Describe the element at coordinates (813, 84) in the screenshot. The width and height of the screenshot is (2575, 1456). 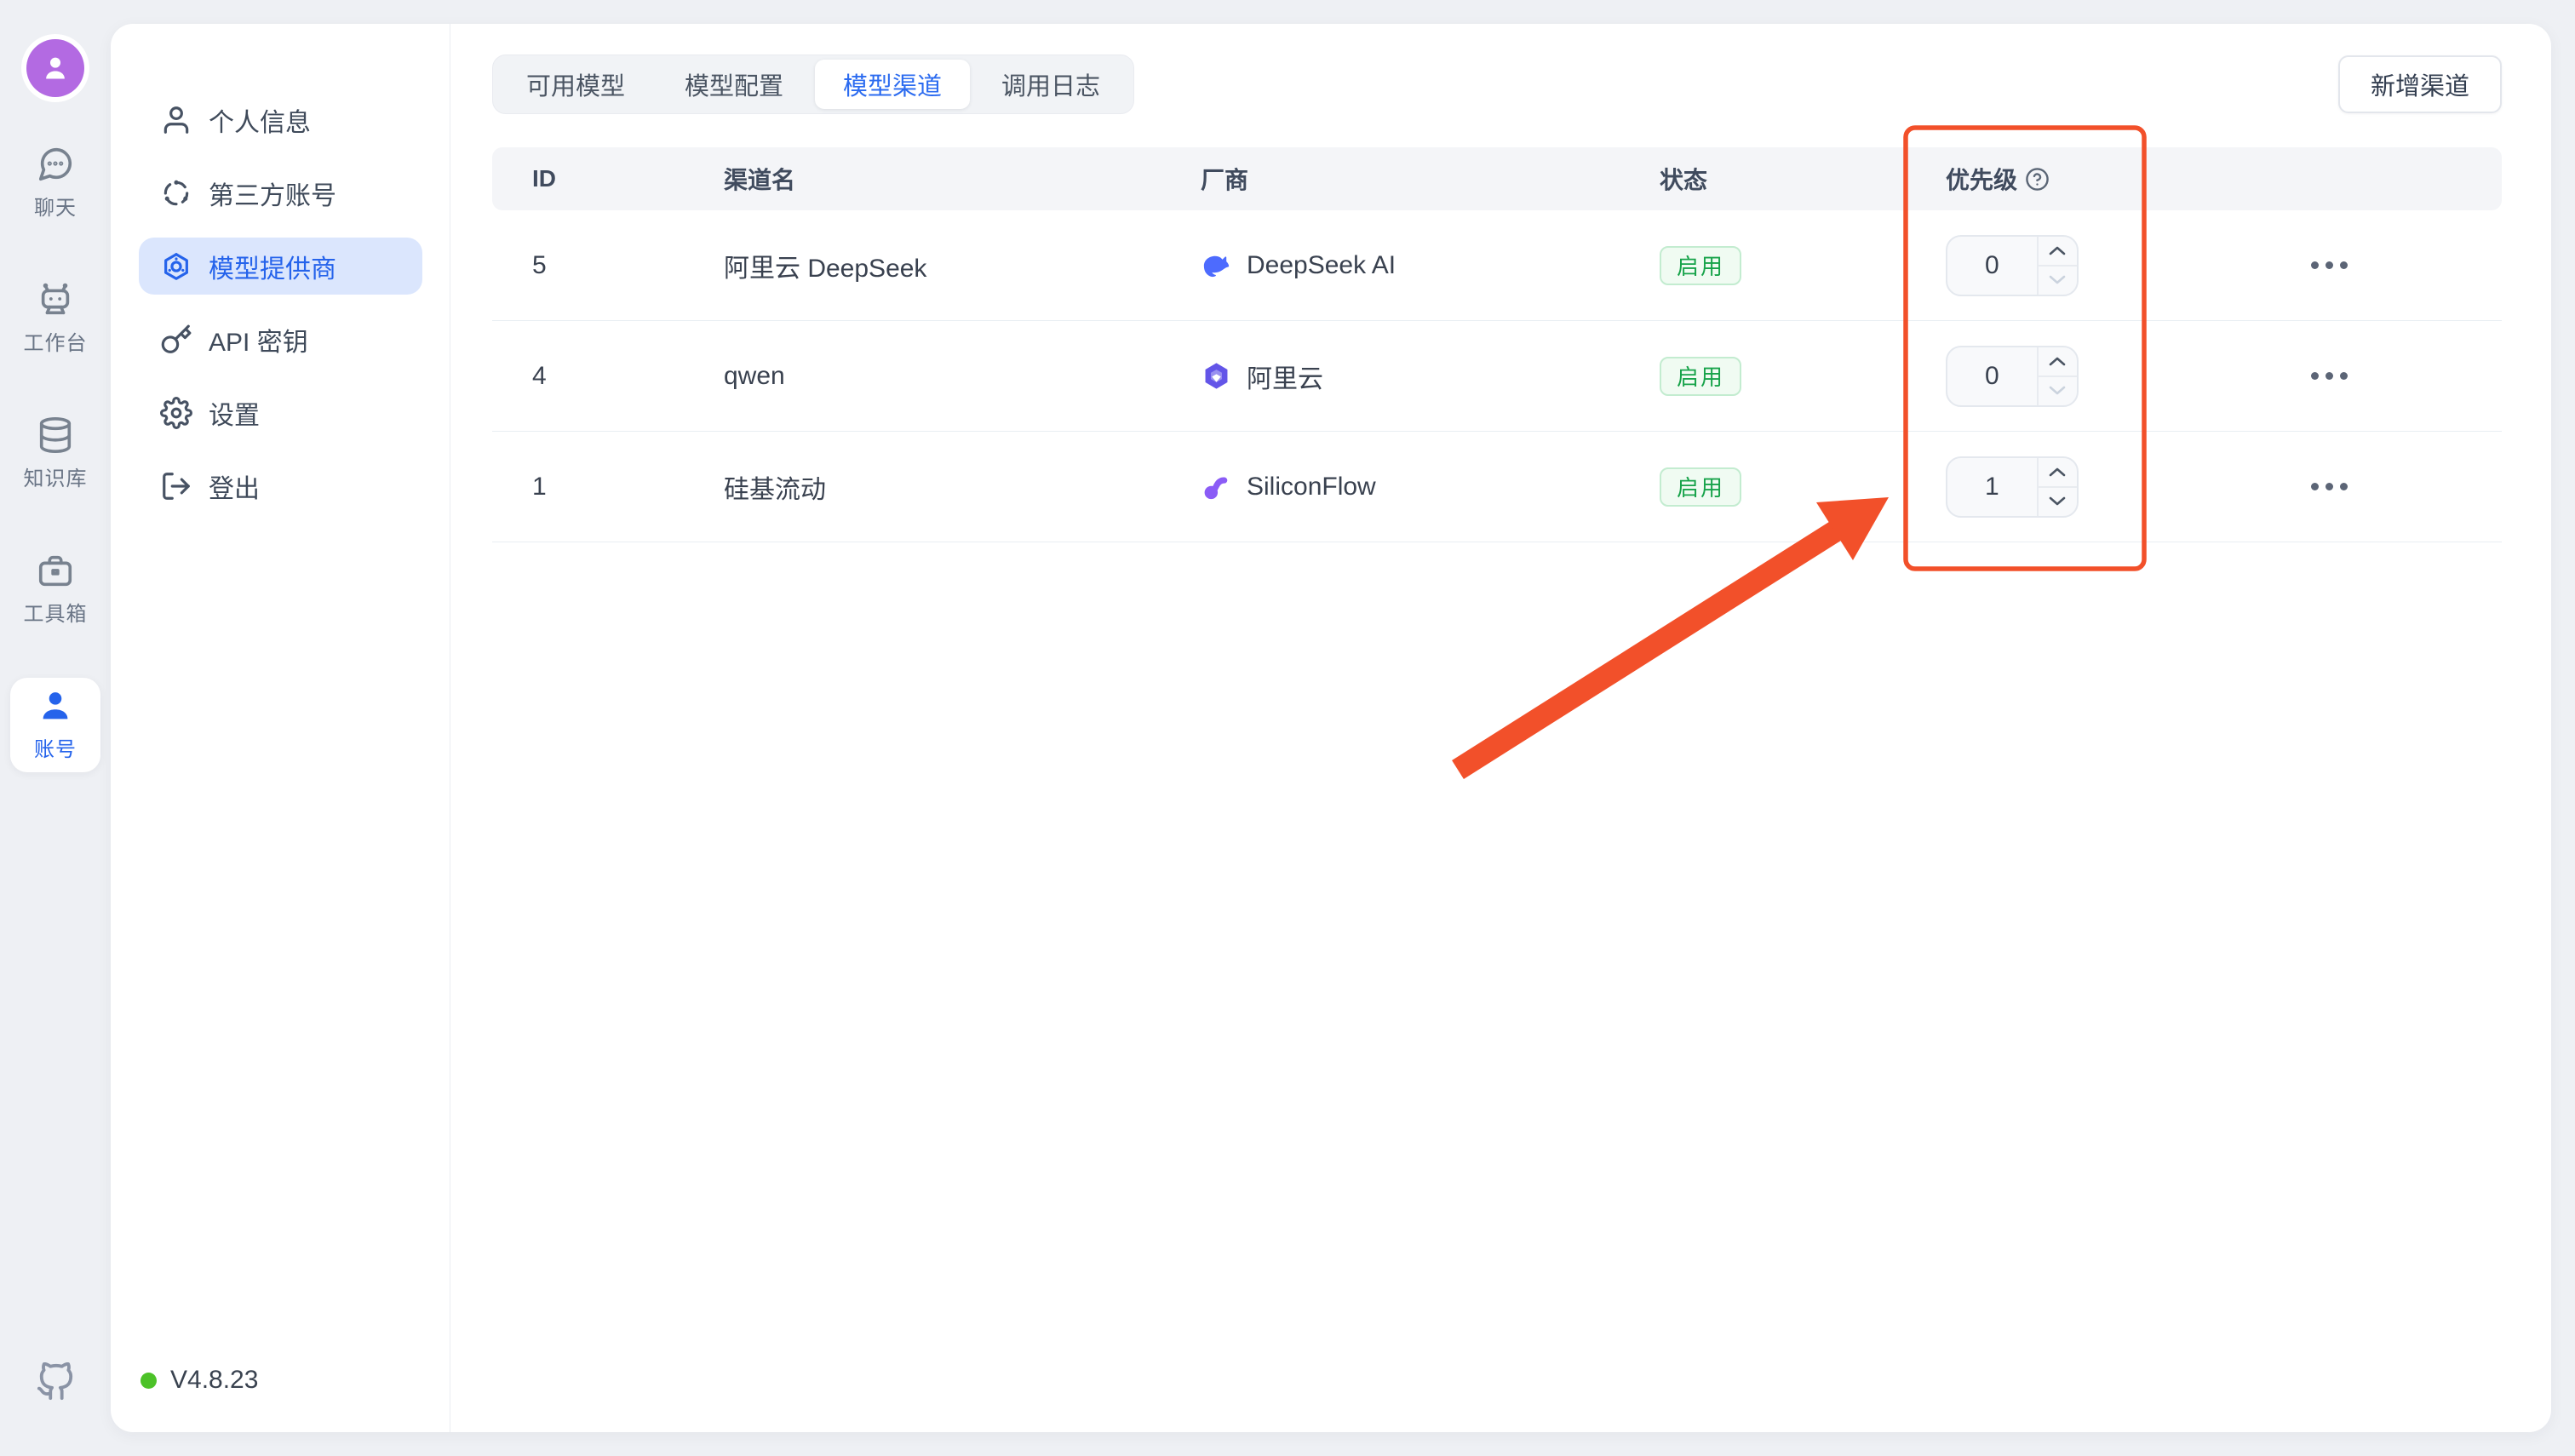
I see `tab-bar: 可用模型 模型配置 模型渠道 调用日志` at that location.